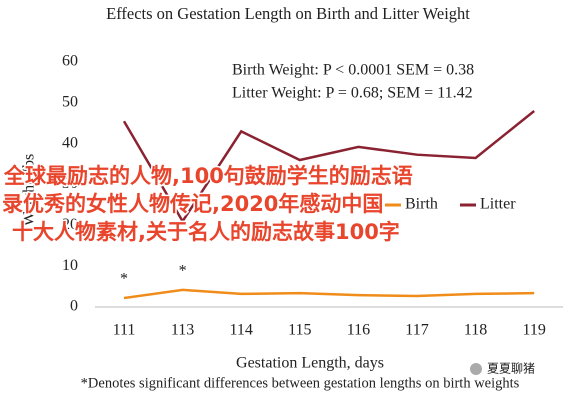 Image resolution: width=571 pixels, height=400 pixels. What do you see at coordinates (70, 183) in the screenshot?
I see `y-tick-label: 30` at bounding box center [70, 183].